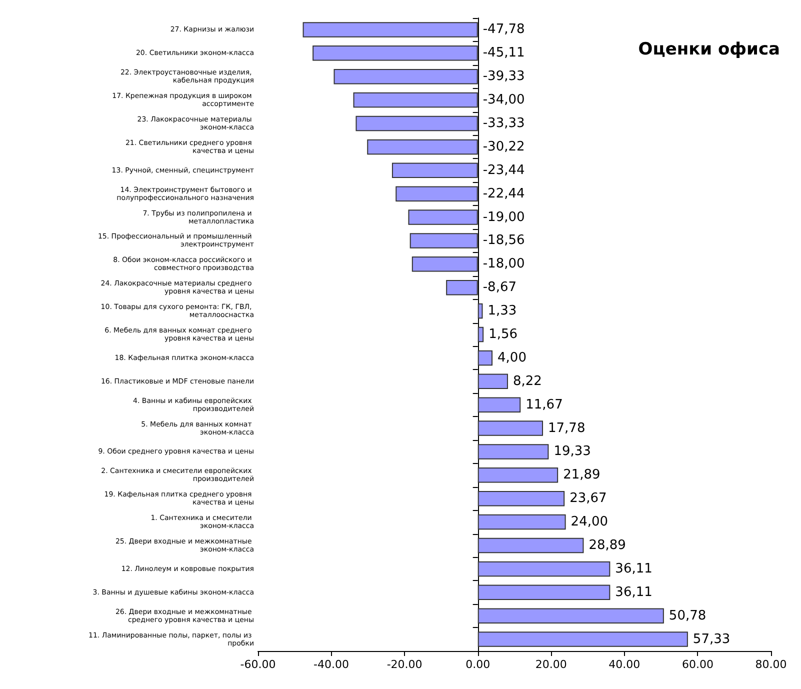 The image size is (801, 689). I want to click on data-label: 23,67, so click(588, 498).